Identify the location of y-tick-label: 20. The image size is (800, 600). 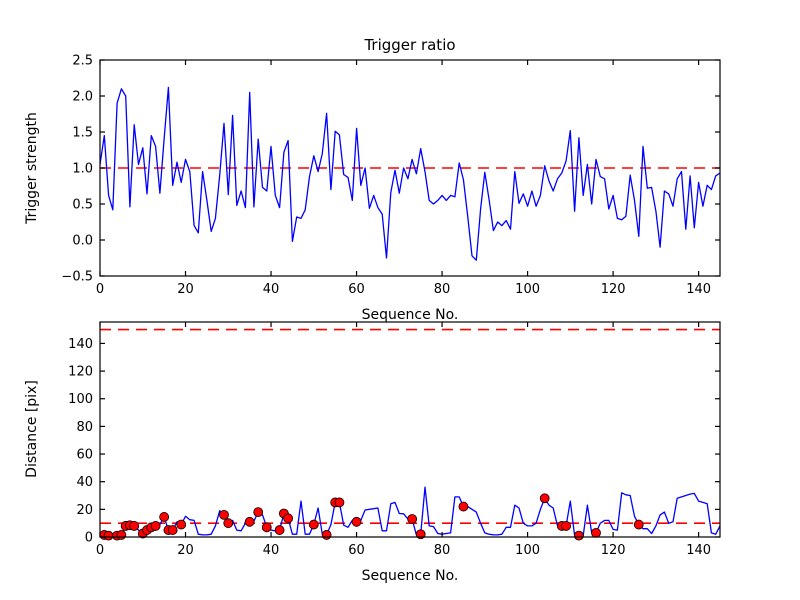
(84, 510).